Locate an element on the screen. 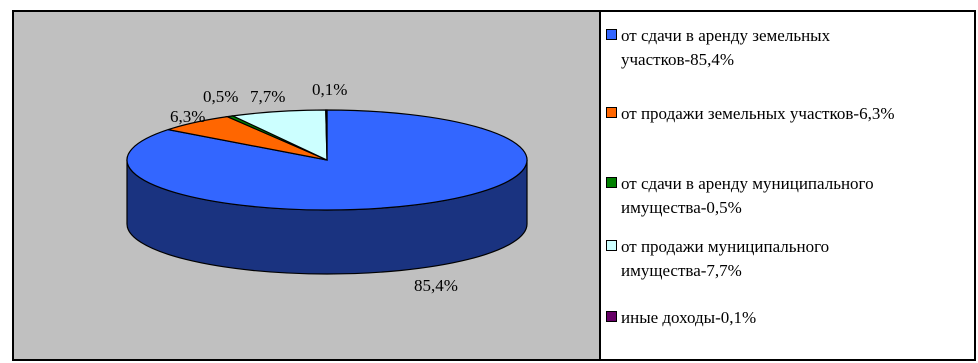 The height and width of the screenshot is (363, 978). data-label-3: 7,7% is located at coordinates (267, 96).